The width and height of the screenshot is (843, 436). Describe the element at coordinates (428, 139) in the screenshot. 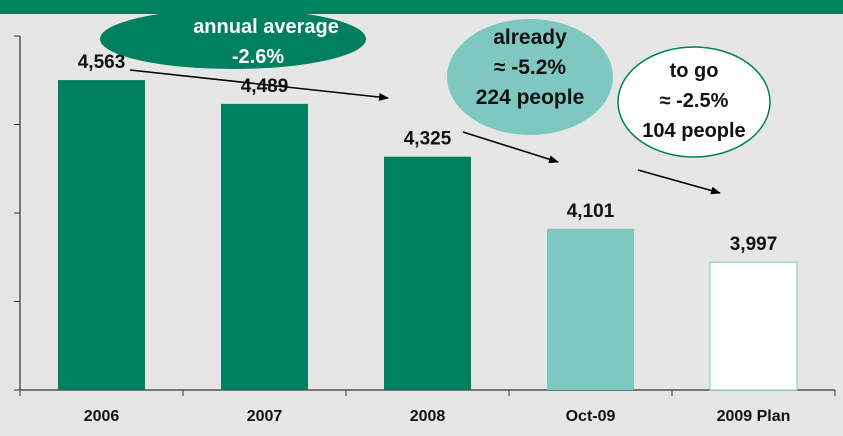

I see `value-label: 4,325` at that location.